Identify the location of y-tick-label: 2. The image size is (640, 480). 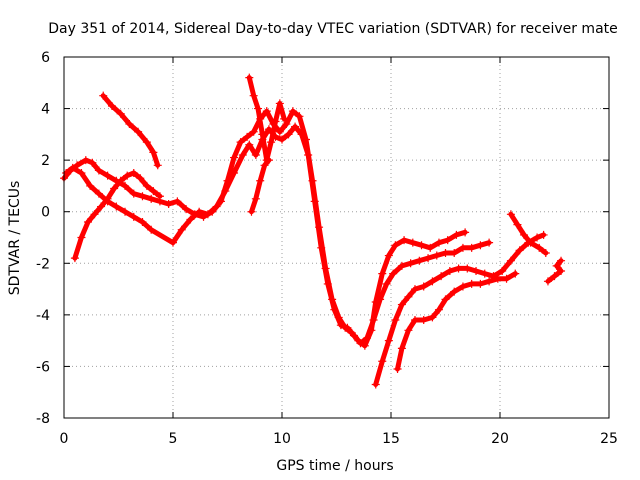
(45, 161).